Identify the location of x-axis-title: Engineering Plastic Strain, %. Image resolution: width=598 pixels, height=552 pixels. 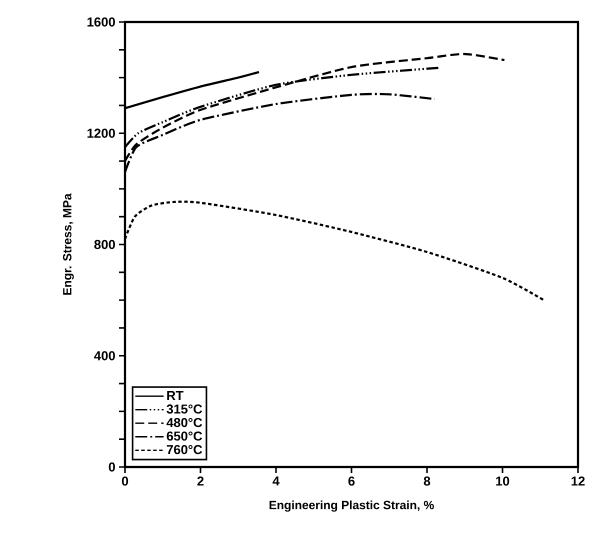
(352, 506).